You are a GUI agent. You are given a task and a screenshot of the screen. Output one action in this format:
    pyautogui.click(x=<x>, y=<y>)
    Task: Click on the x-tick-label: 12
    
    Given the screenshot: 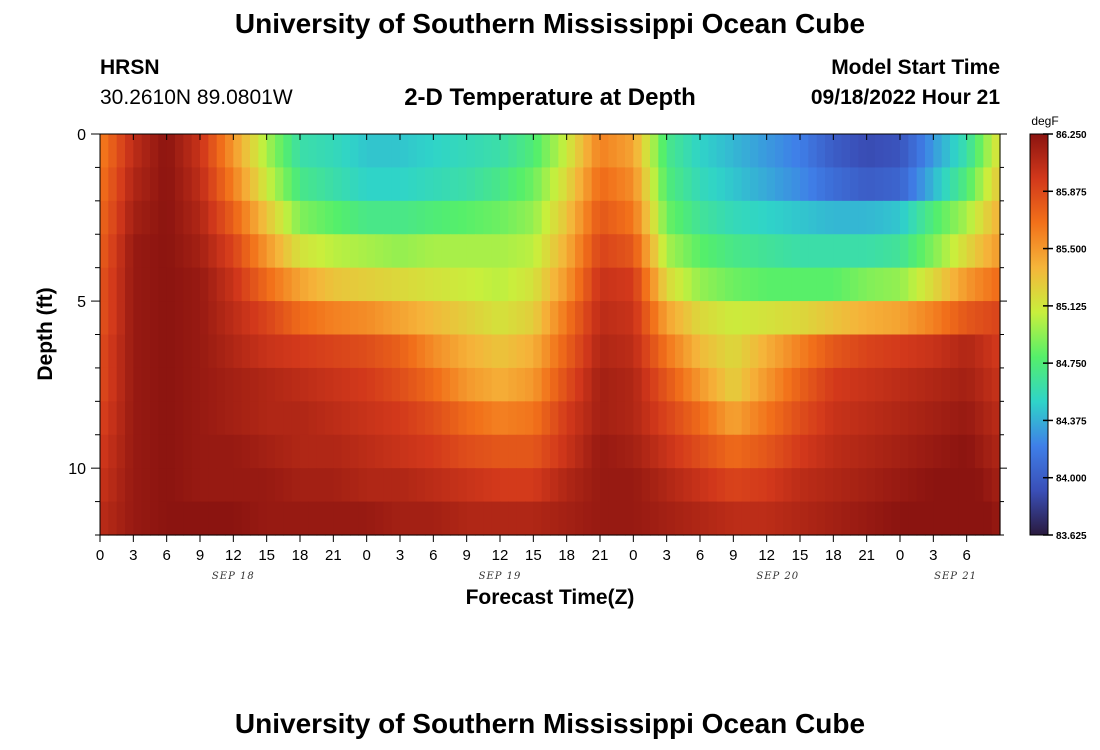 What is the action you would take?
    pyautogui.click(x=233, y=555)
    